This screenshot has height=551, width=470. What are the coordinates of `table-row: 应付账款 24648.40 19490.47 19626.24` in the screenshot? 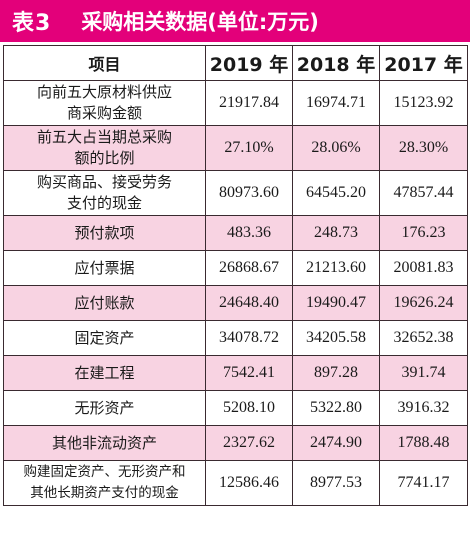 It's located at (235, 303).